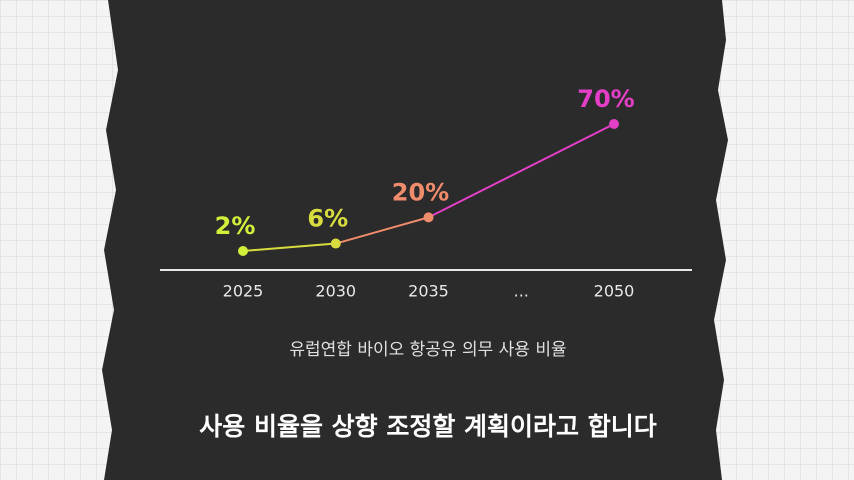 The image size is (854, 480). I want to click on x-tick-label: 2050, so click(614, 291).